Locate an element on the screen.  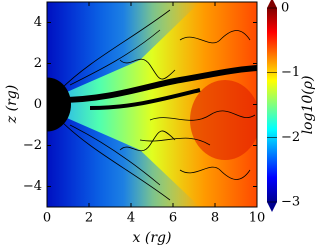
x-tick-label: 6 is located at coordinates (173, 218).